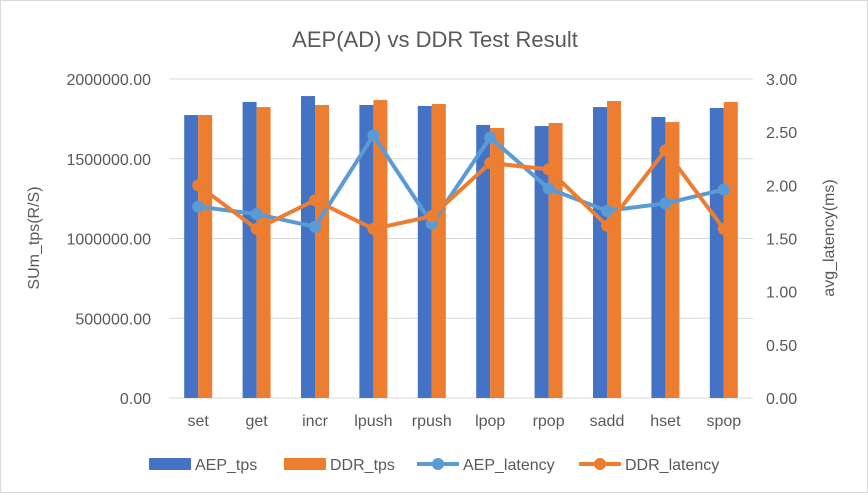 The width and height of the screenshot is (868, 499). I want to click on y-tick-label: 500000.00, so click(113, 319).